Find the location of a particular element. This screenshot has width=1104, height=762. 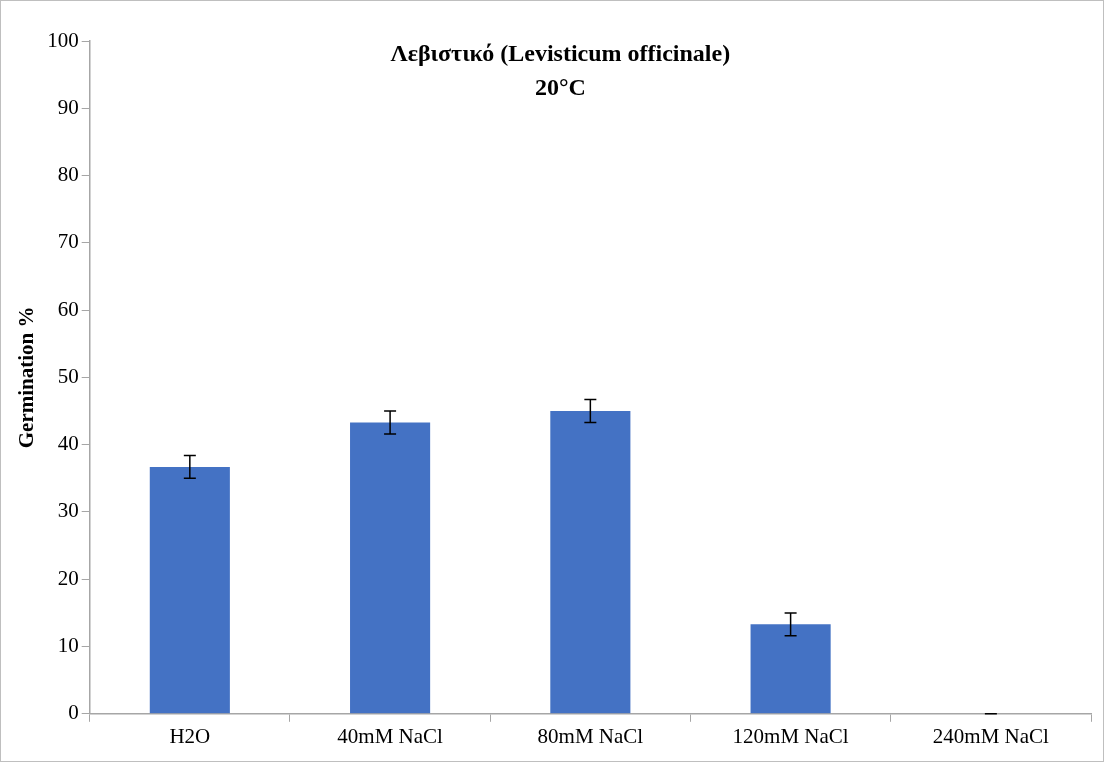

x-tick-label: 40mM NaCl is located at coordinates (390, 735).